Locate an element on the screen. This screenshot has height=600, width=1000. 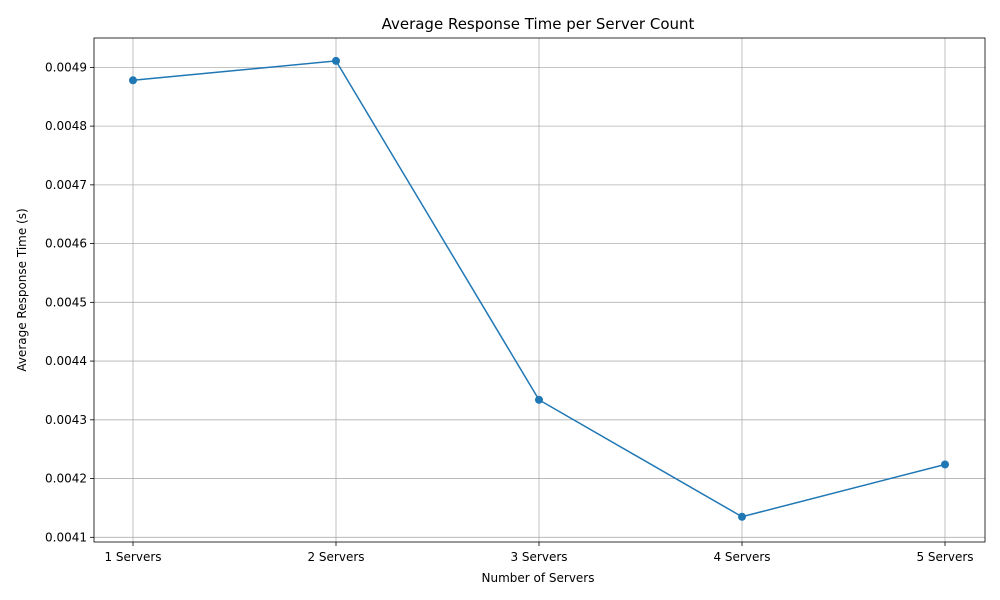
y-tick-label: 0.0049 is located at coordinates (66, 67).